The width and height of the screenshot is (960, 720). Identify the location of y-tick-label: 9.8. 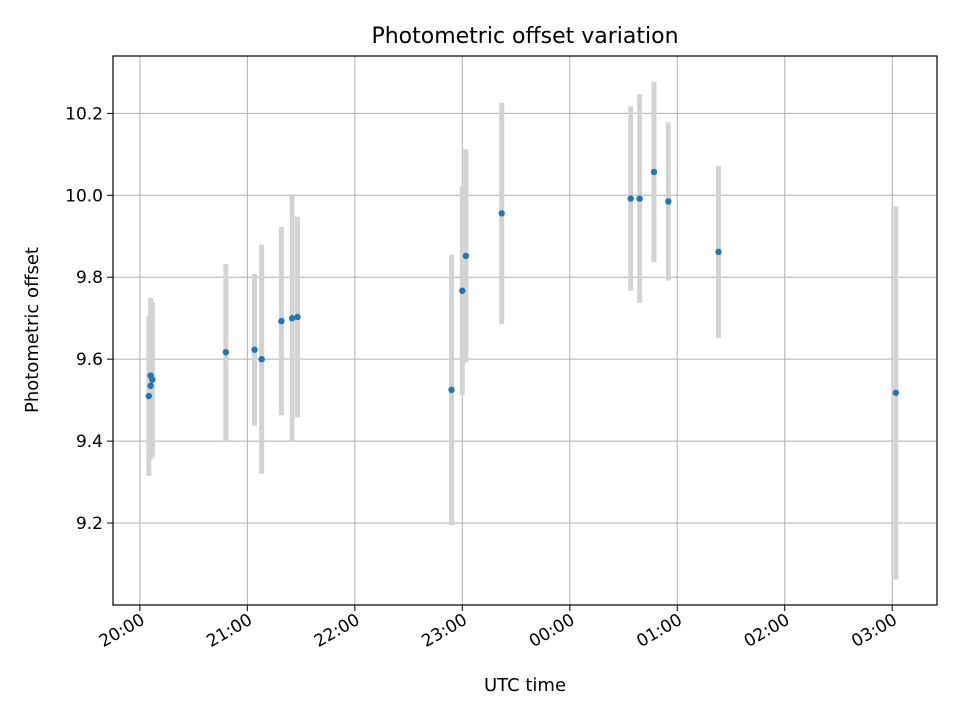
(89, 278).